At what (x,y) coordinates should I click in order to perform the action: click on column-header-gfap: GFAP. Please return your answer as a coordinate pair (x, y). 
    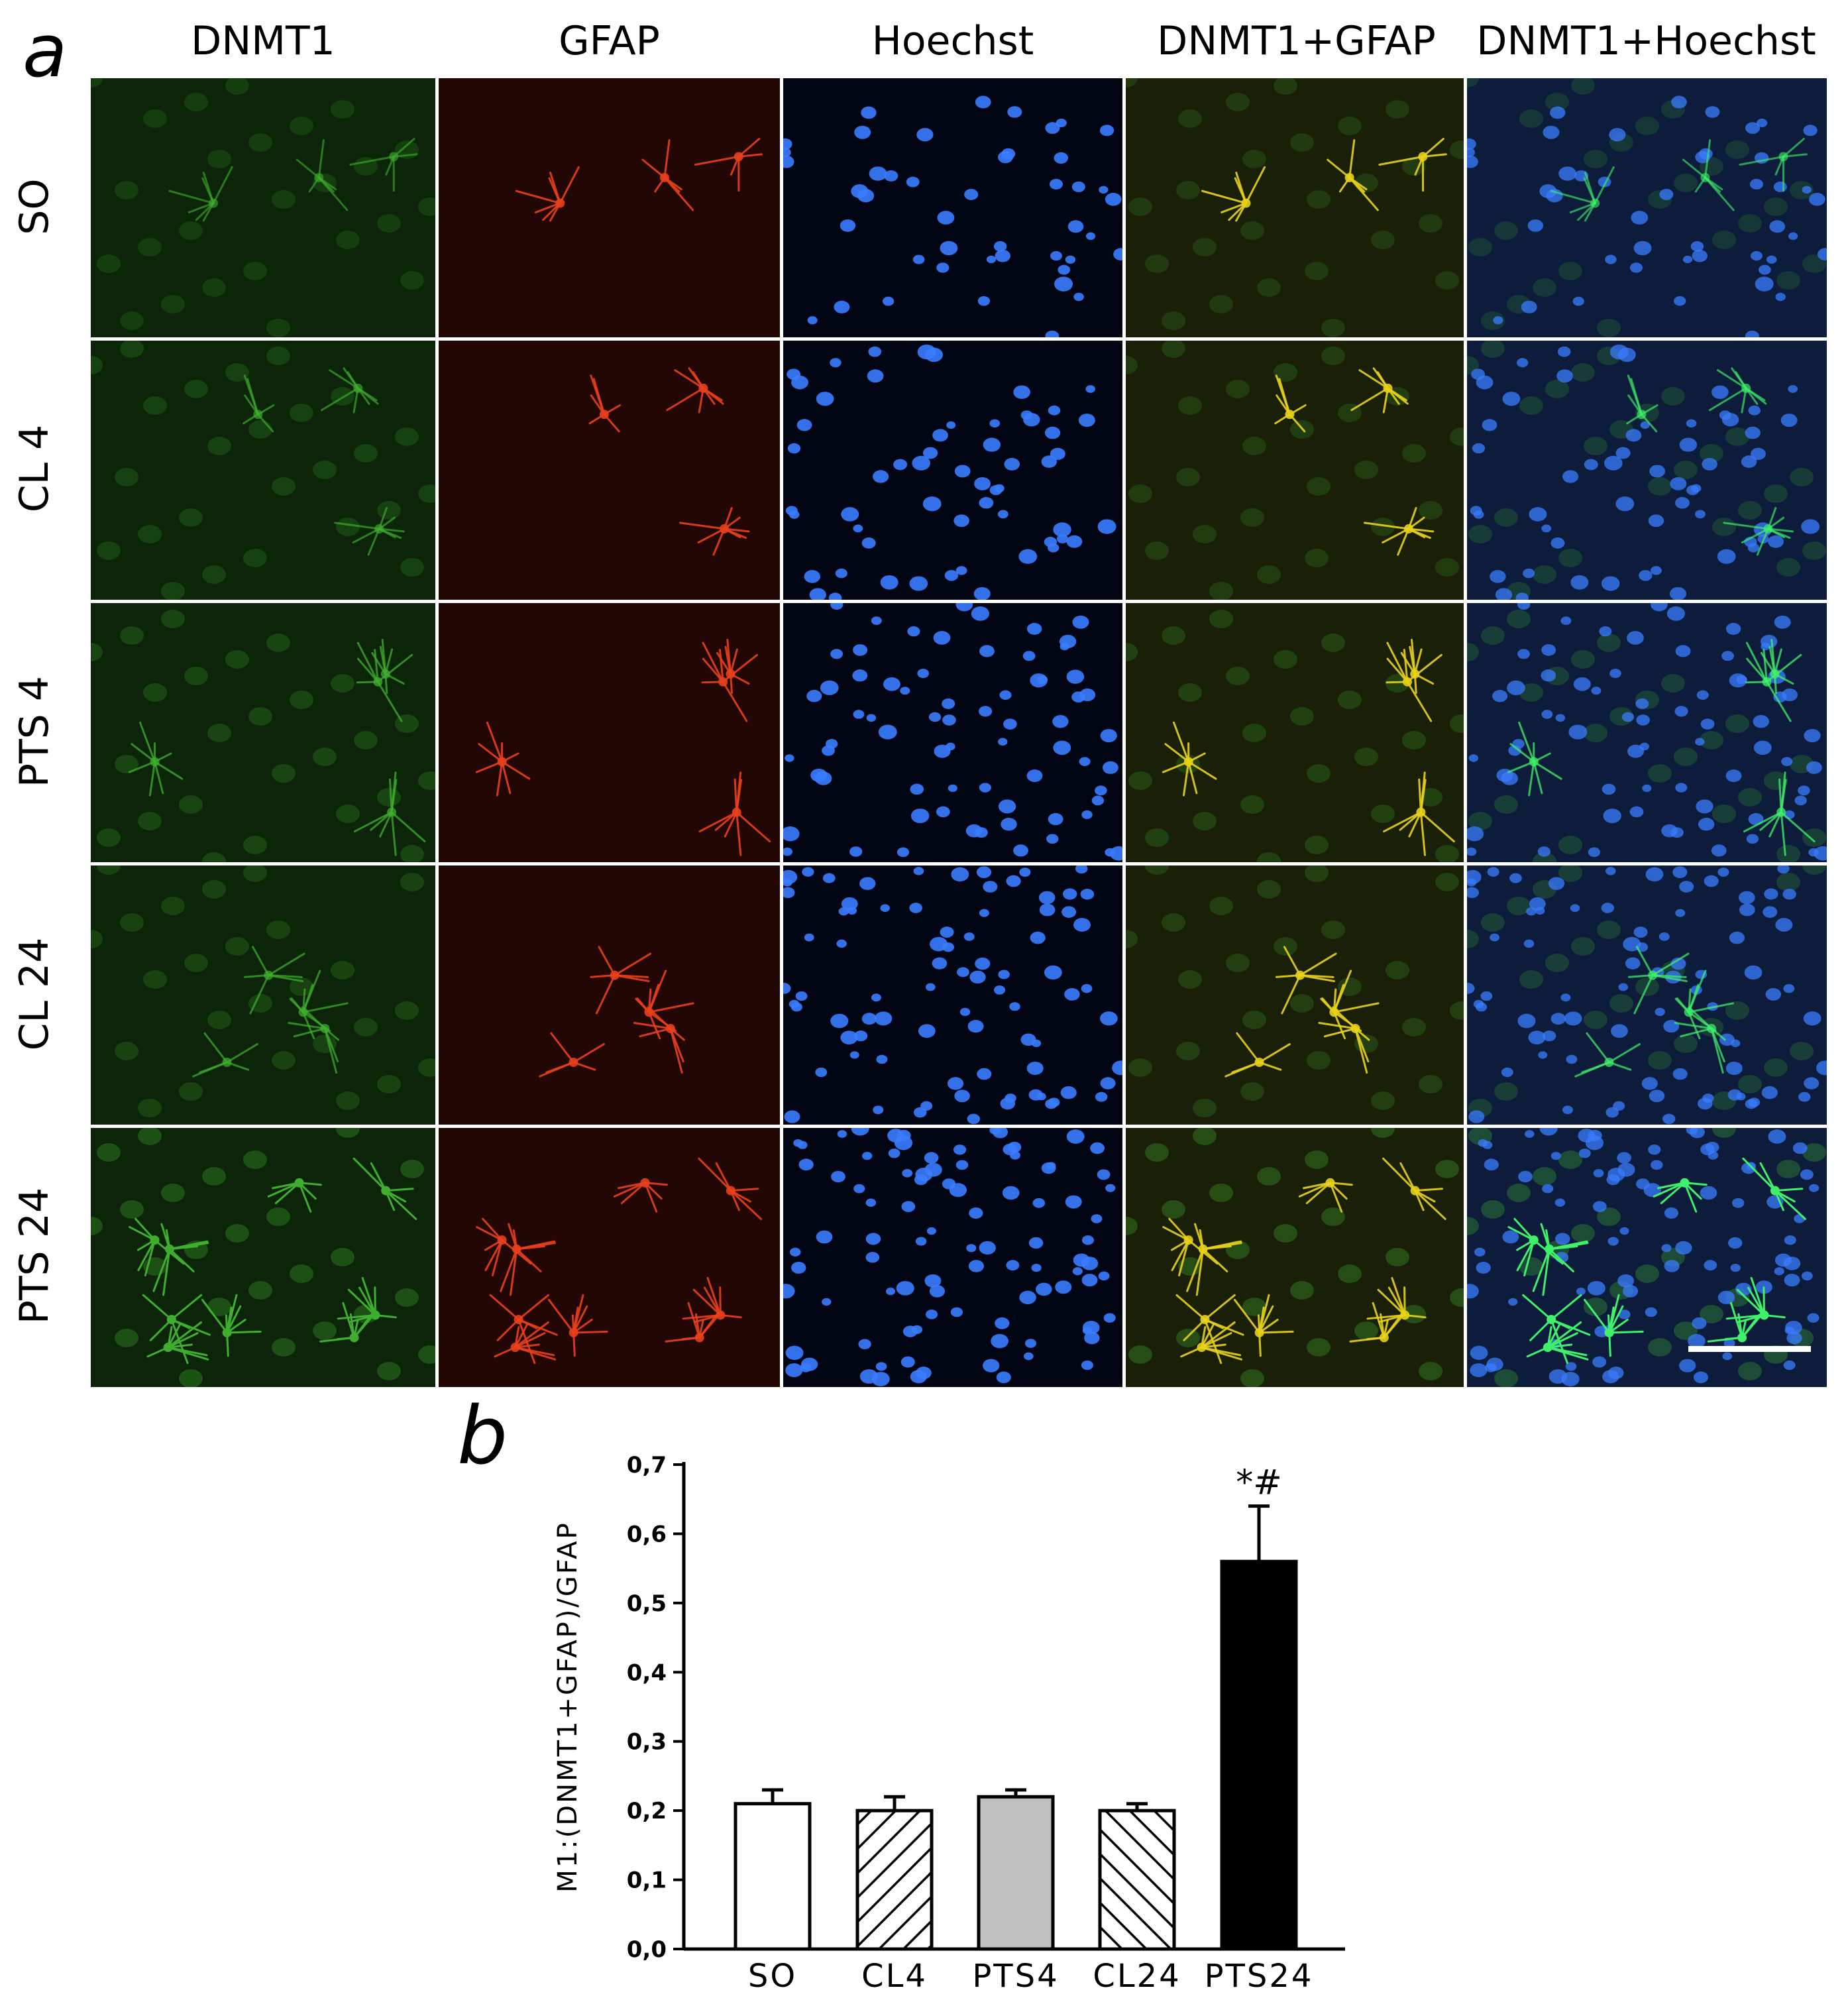
    Looking at the image, I should click on (609, 41).